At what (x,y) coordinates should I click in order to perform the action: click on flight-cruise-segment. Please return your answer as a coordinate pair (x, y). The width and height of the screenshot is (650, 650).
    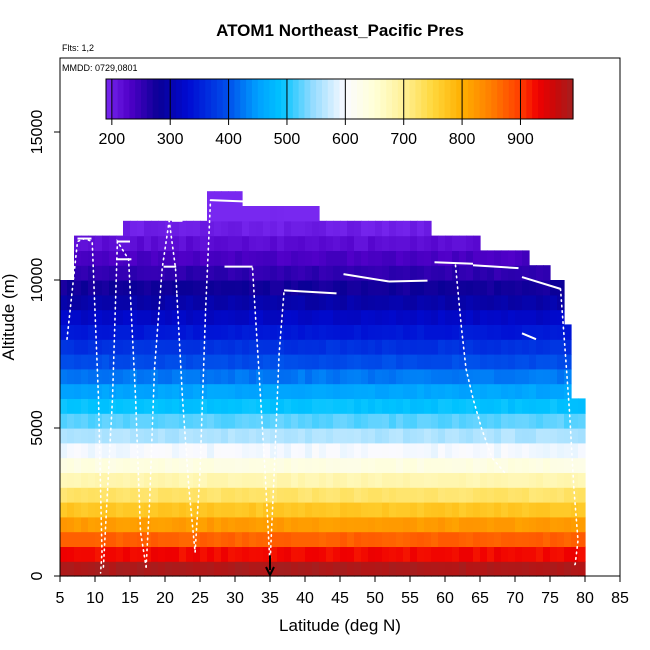
    Looking at the image, I should click on (310, 292).